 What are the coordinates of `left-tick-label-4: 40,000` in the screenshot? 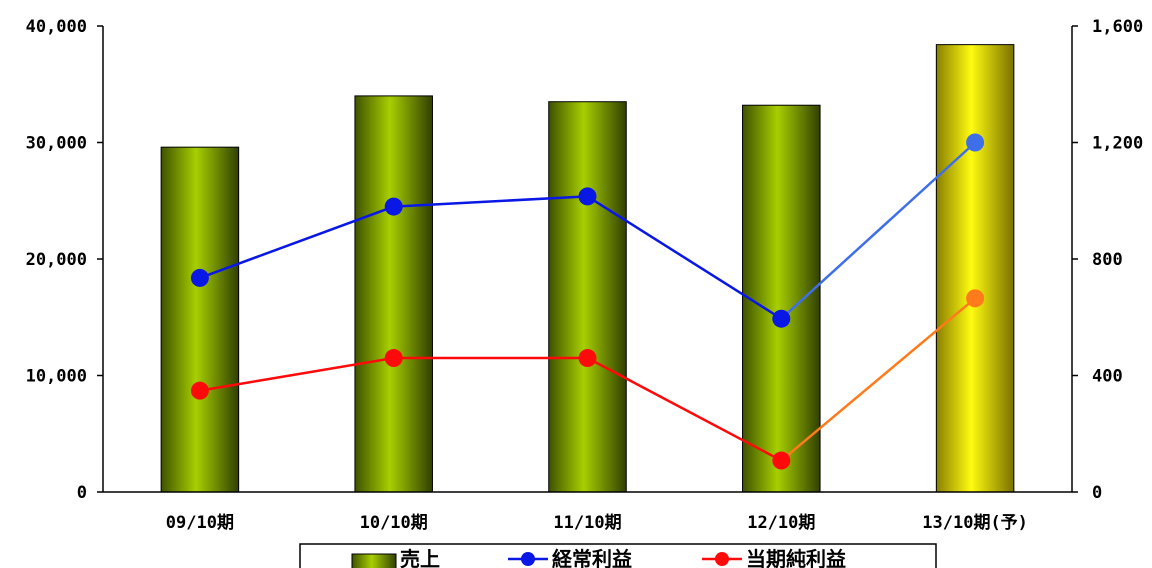 It's located at (56, 27).